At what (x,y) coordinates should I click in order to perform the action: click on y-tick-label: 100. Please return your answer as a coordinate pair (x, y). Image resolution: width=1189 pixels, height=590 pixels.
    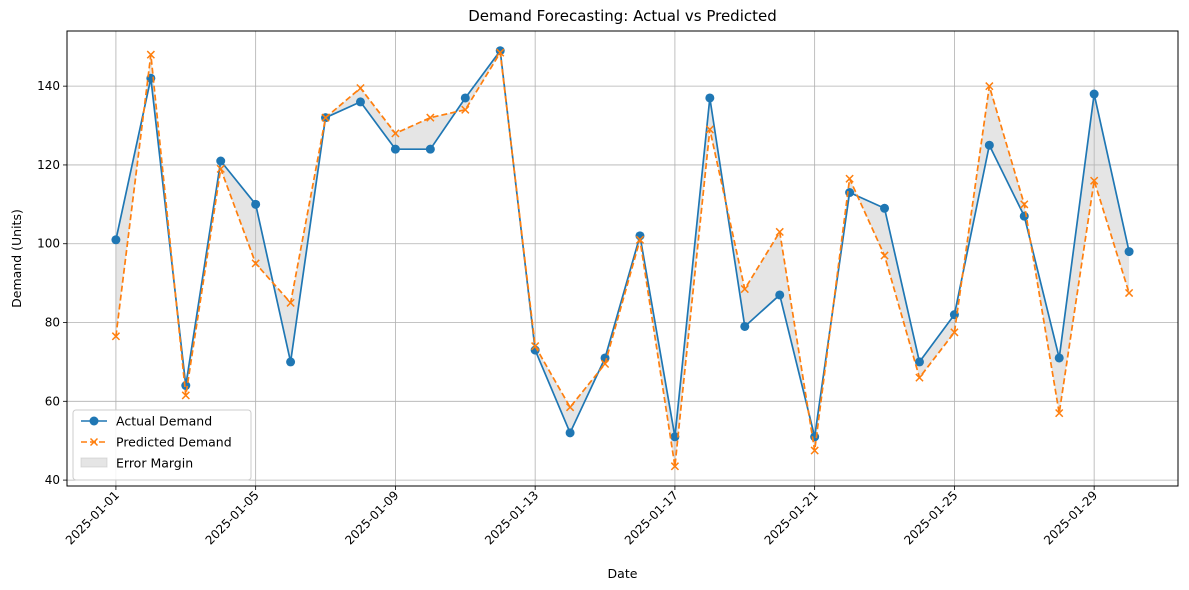
    Looking at the image, I should click on (48, 244).